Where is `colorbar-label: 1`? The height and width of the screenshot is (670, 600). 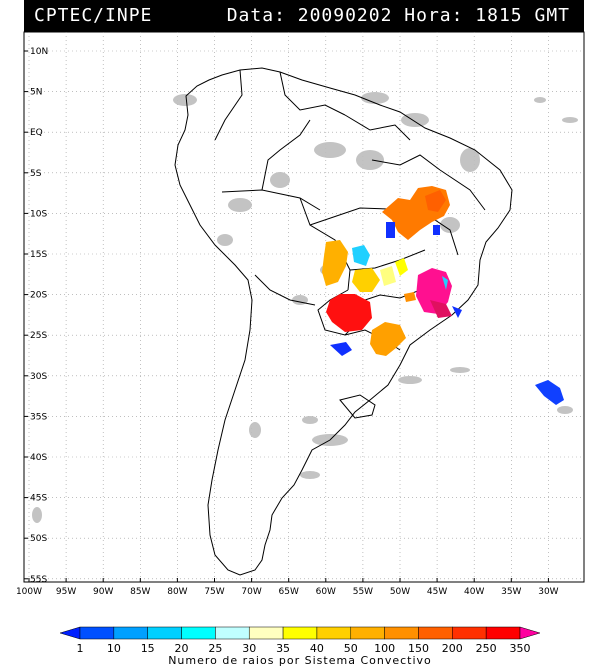 colorbar-label: 1 is located at coordinates (80, 648).